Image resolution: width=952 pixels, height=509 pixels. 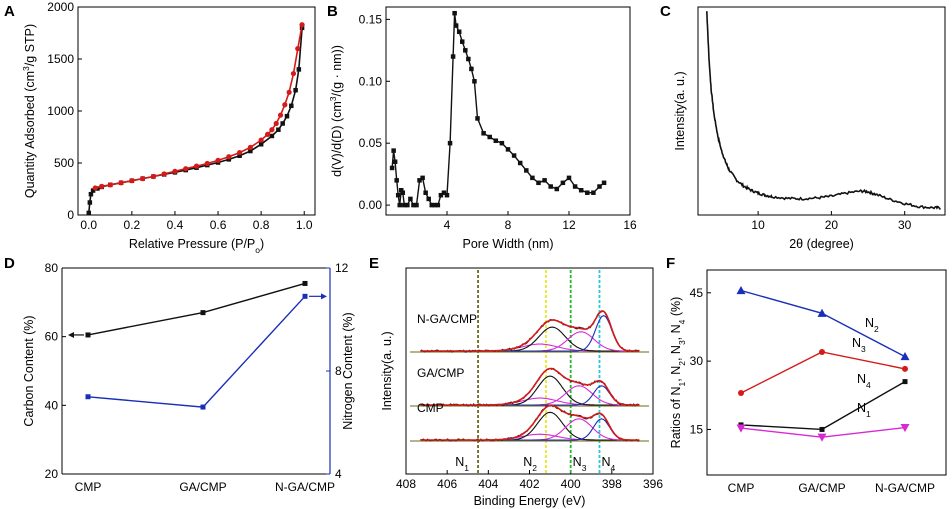 What do you see at coordinates (676, 332) in the screenshot?
I see `panel-f-ylabel-sep: , N` at bounding box center [676, 332].